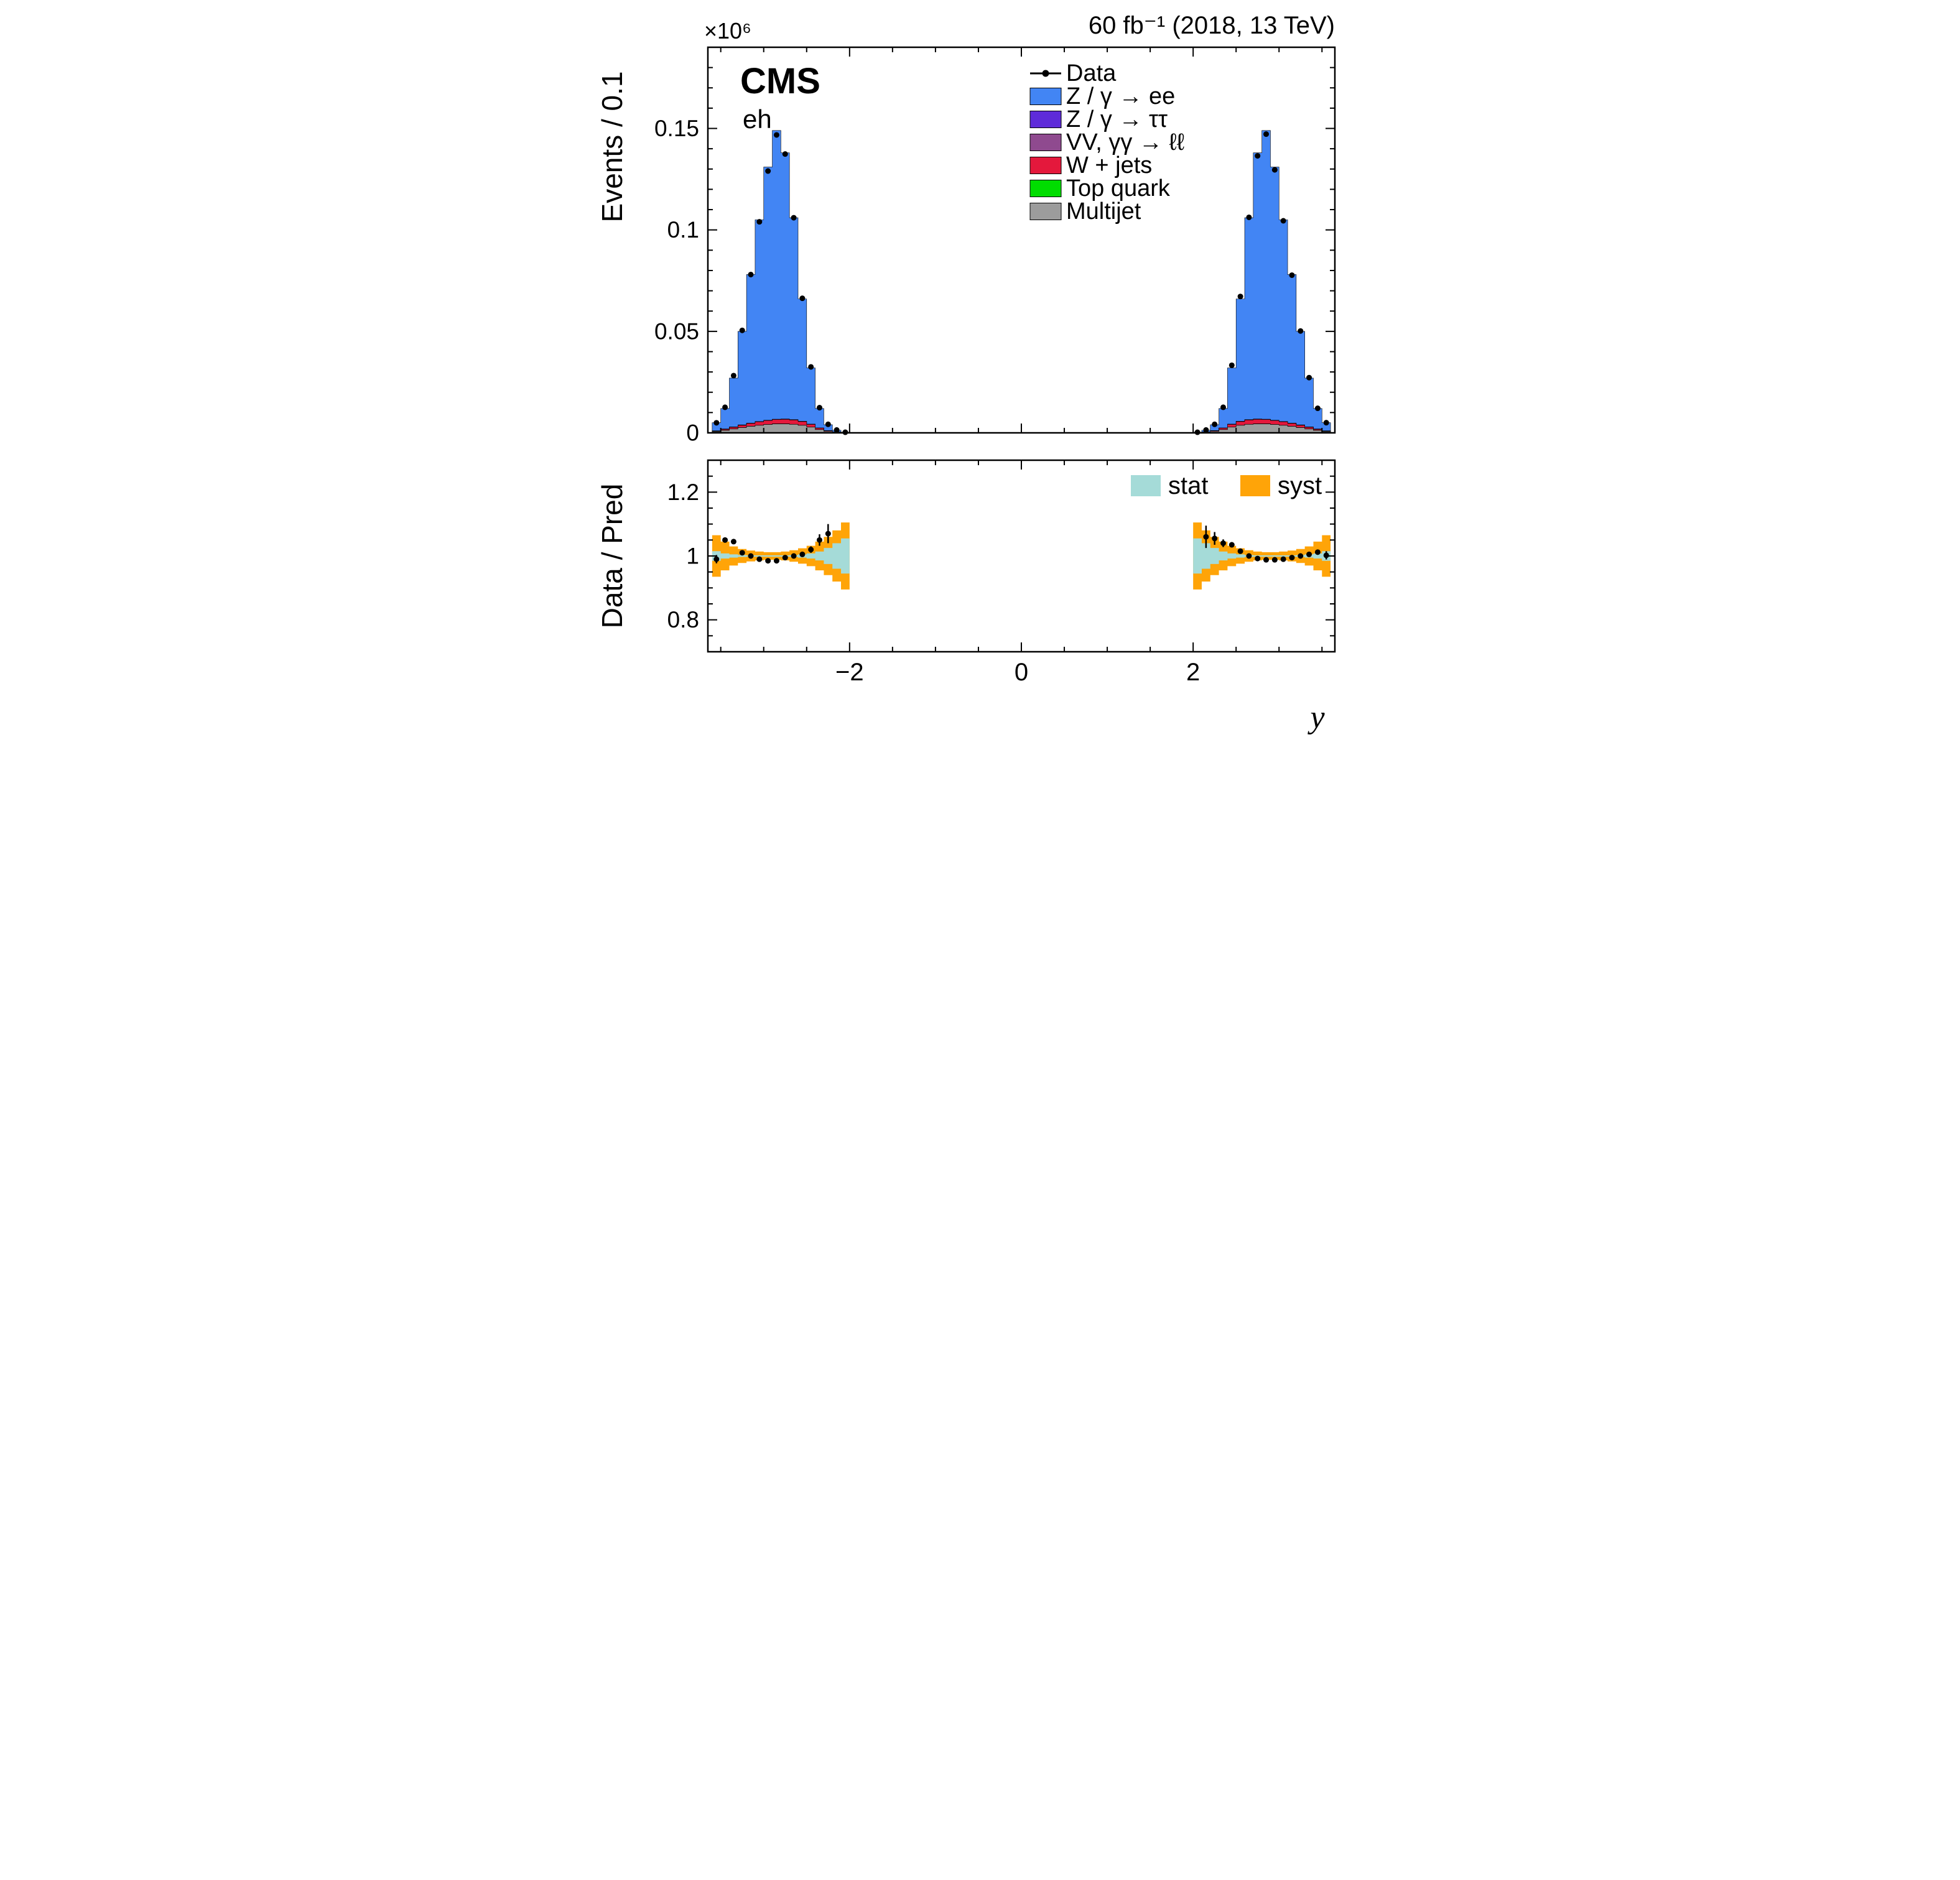 The height and width of the screenshot is (1880, 1960). I want to click on data-points-top, so click(1021, 283).